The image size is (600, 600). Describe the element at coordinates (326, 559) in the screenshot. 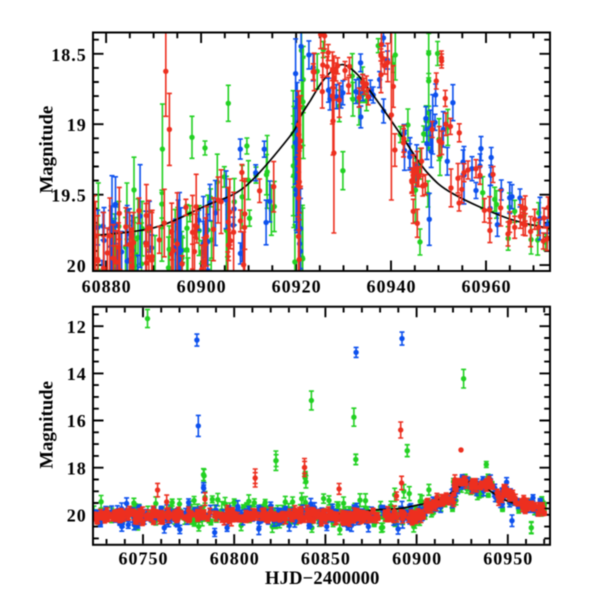

I see `svg-text: 60850` at that location.